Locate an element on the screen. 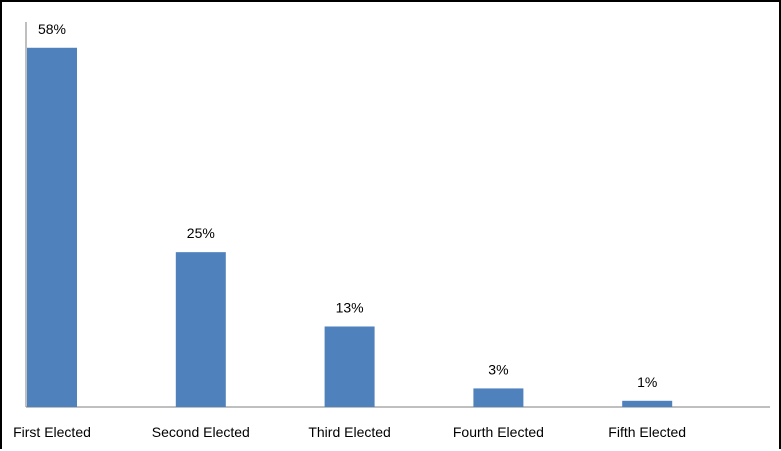 The image size is (781, 451). data-label-1: 58% is located at coordinates (52, 29).